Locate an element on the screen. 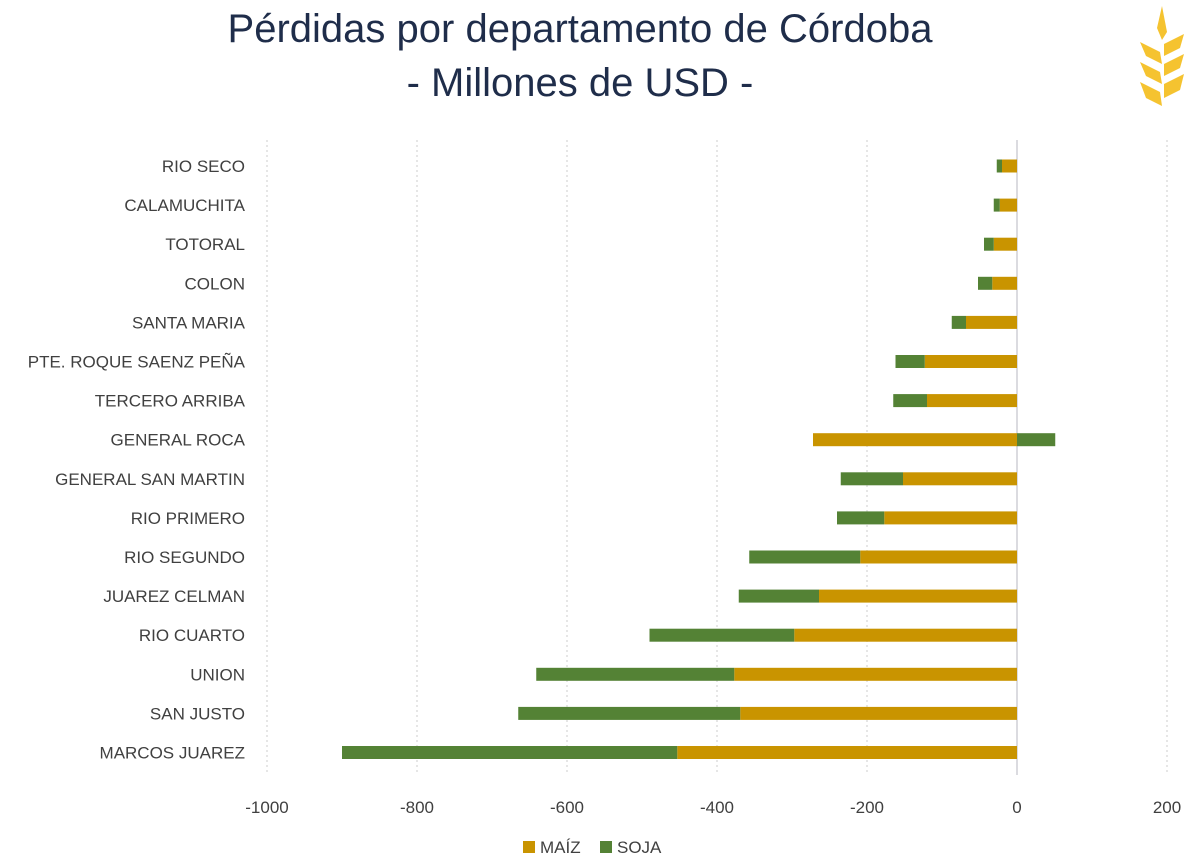  x-tick-label: -600 is located at coordinates (567, 807).